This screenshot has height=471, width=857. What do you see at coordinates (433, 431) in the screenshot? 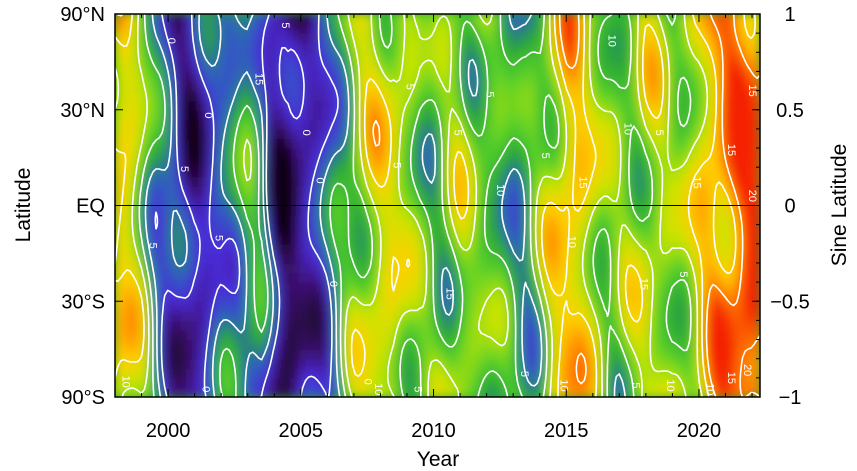
I see `x-tick-label: 2010` at bounding box center [433, 431].